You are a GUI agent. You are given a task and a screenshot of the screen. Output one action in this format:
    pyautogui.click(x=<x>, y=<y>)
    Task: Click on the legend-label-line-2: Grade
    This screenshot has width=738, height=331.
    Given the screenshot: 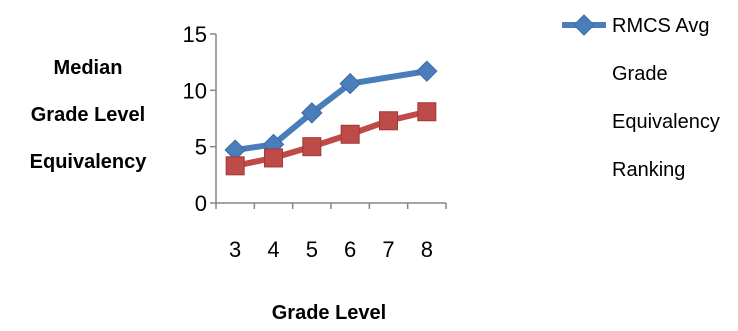 What is the action you would take?
    pyautogui.click(x=640, y=74)
    